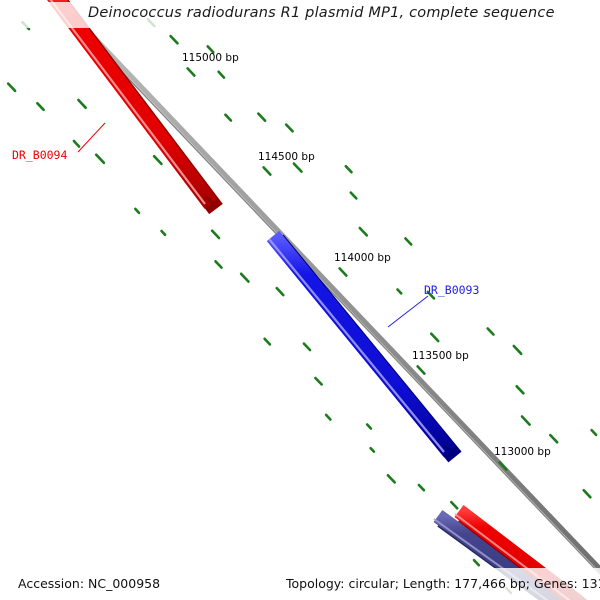 The height and width of the screenshot is (600, 600). What do you see at coordinates (356, 345) in the screenshot?
I see `gene-bar-highlight` at bounding box center [356, 345].